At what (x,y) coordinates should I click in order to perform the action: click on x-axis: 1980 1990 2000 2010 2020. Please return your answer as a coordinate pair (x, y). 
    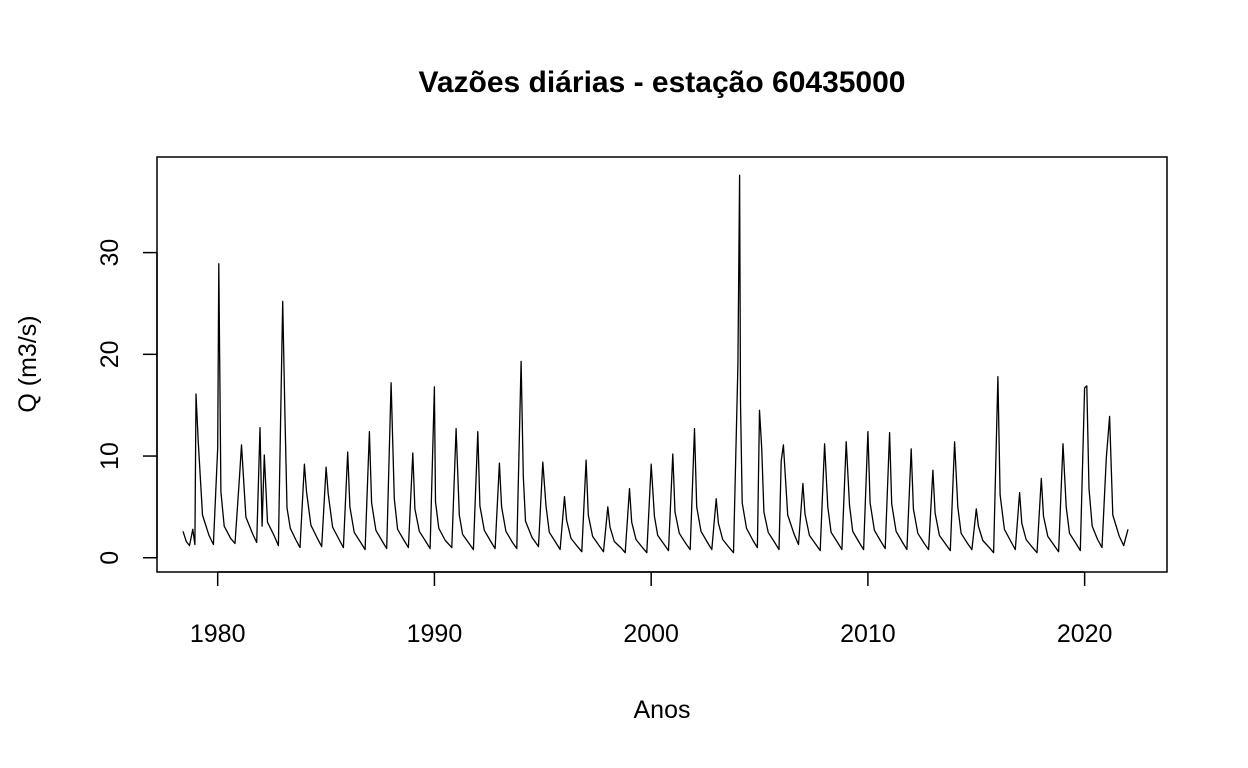
    Looking at the image, I should click on (651, 609).